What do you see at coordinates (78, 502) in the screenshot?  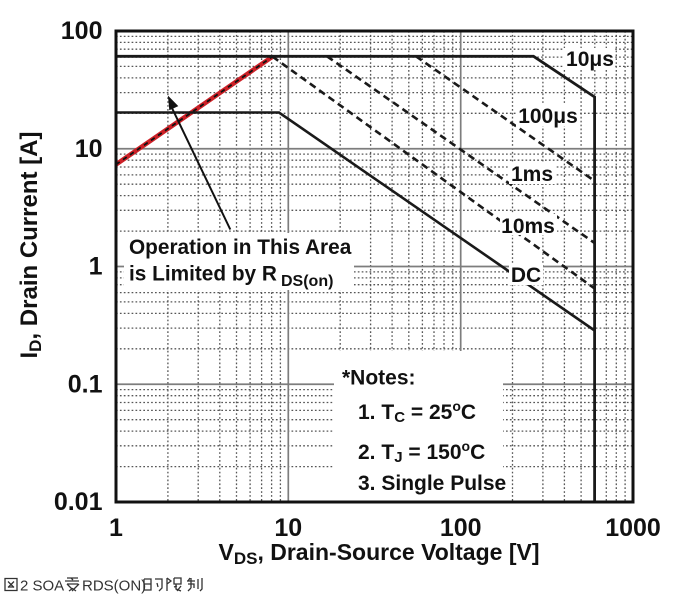 I see `svg-text: 0.01` at bounding box center [78, 502].